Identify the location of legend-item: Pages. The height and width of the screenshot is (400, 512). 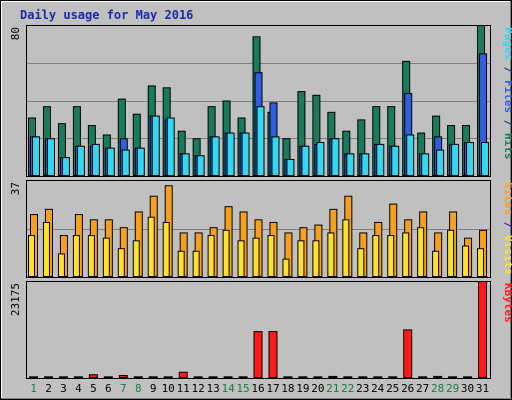
(507, 43).